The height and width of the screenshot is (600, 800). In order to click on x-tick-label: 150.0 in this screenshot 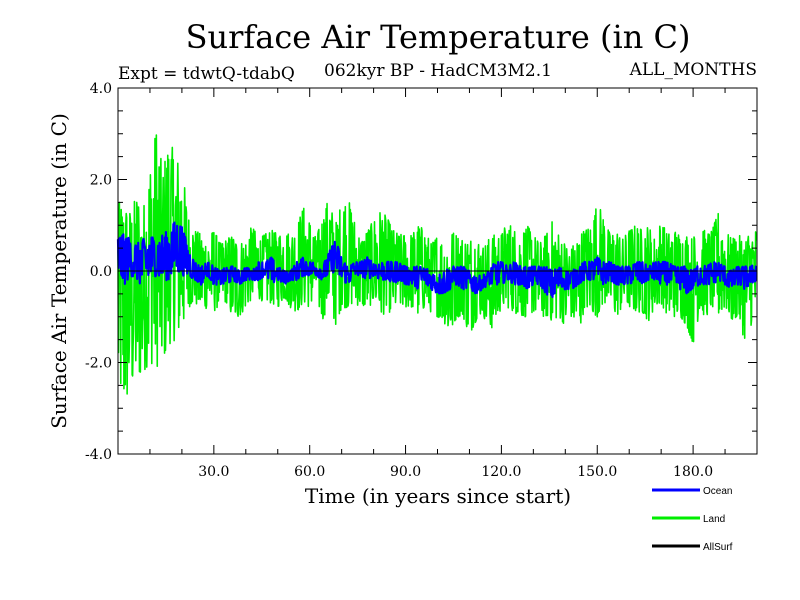, I will do `click(597, 472)`.